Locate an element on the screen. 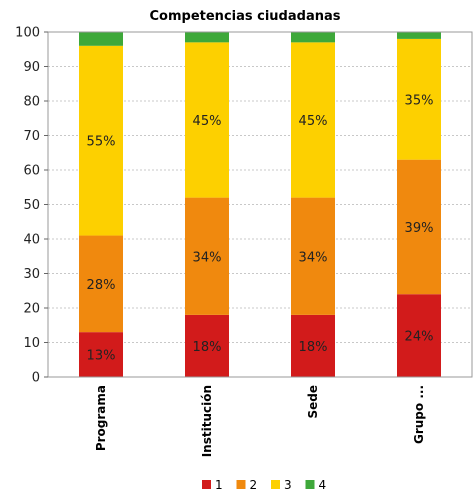 The width and height of the screenshot is (473, 496). y-tick-label: 100 is located at coordinates (27, 33).